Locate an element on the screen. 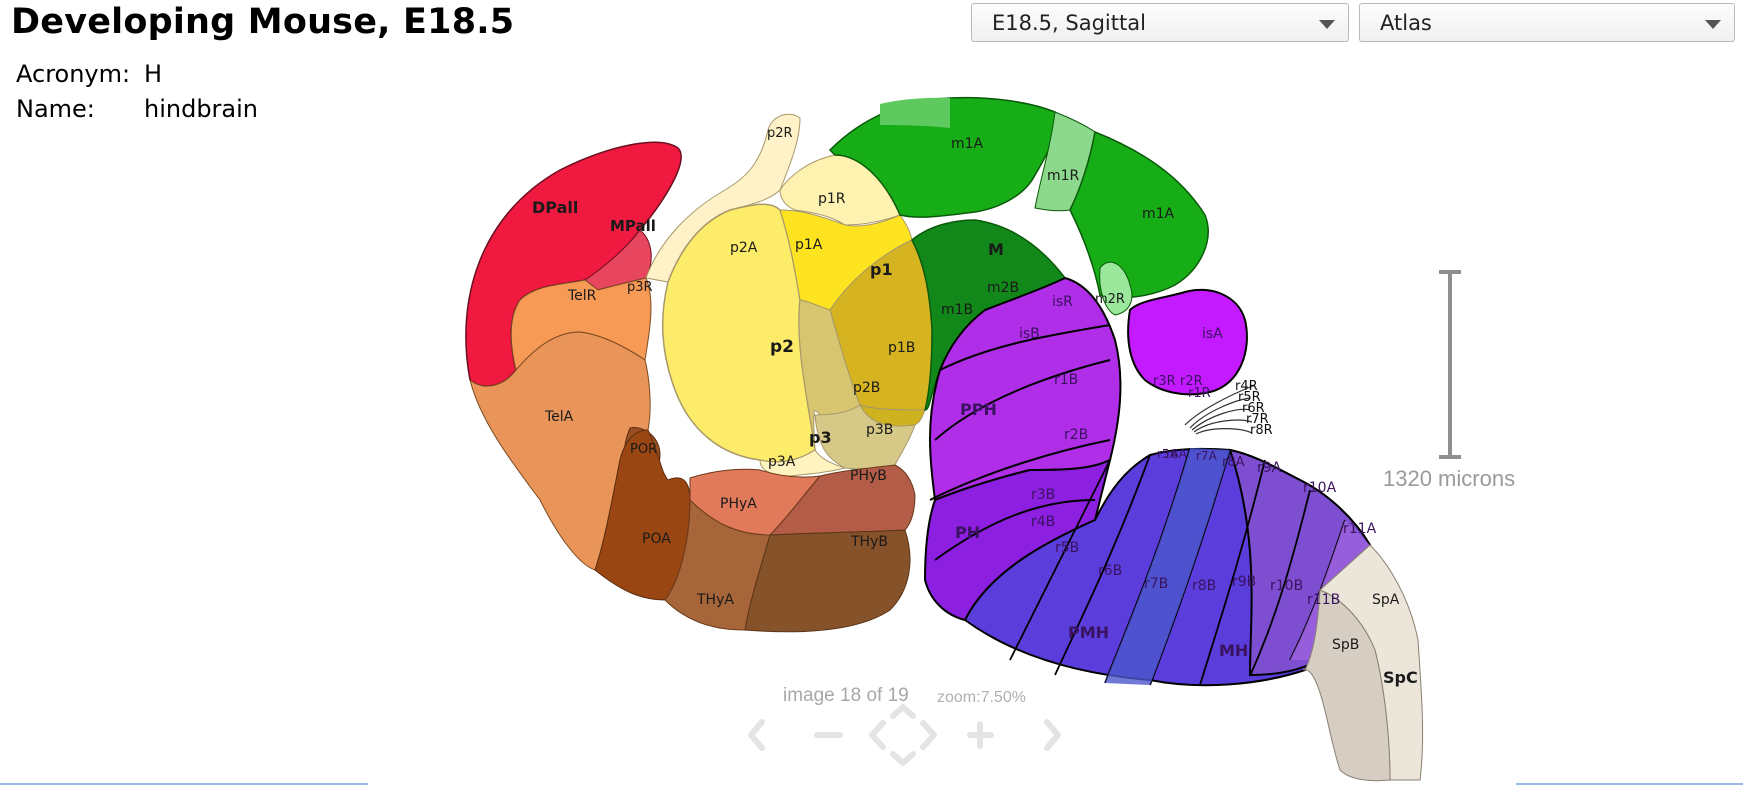 Image resolution: width=1743 pixels, height=789 pixels. label-r7R: r7R is located at coordinates (1257, 419).